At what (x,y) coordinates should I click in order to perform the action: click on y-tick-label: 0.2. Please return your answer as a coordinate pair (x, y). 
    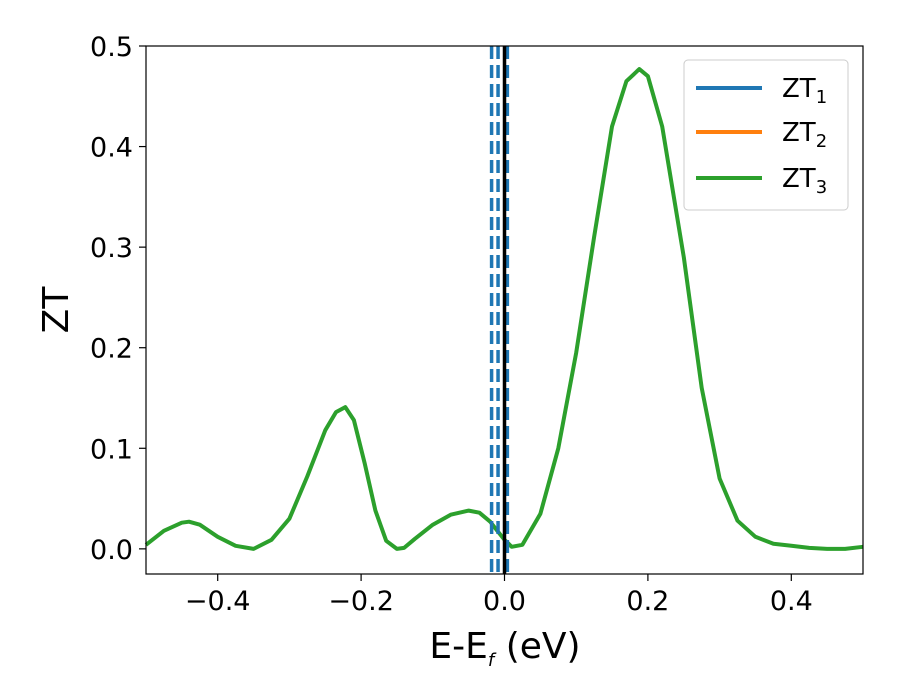
    Looking at the image, I should click on (111, 349).